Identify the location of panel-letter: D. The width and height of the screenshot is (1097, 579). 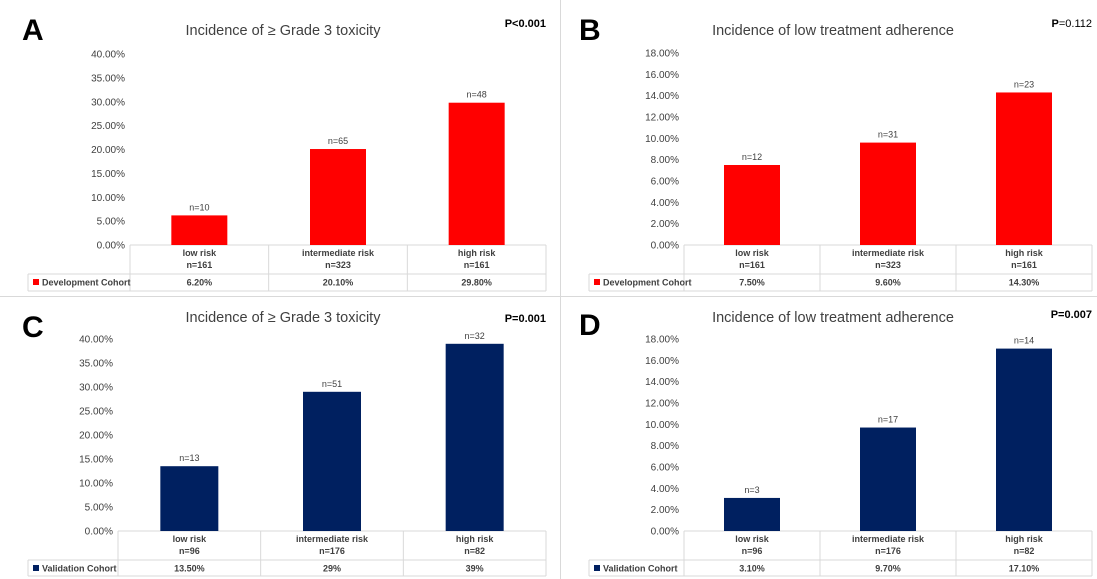
(590, 325).